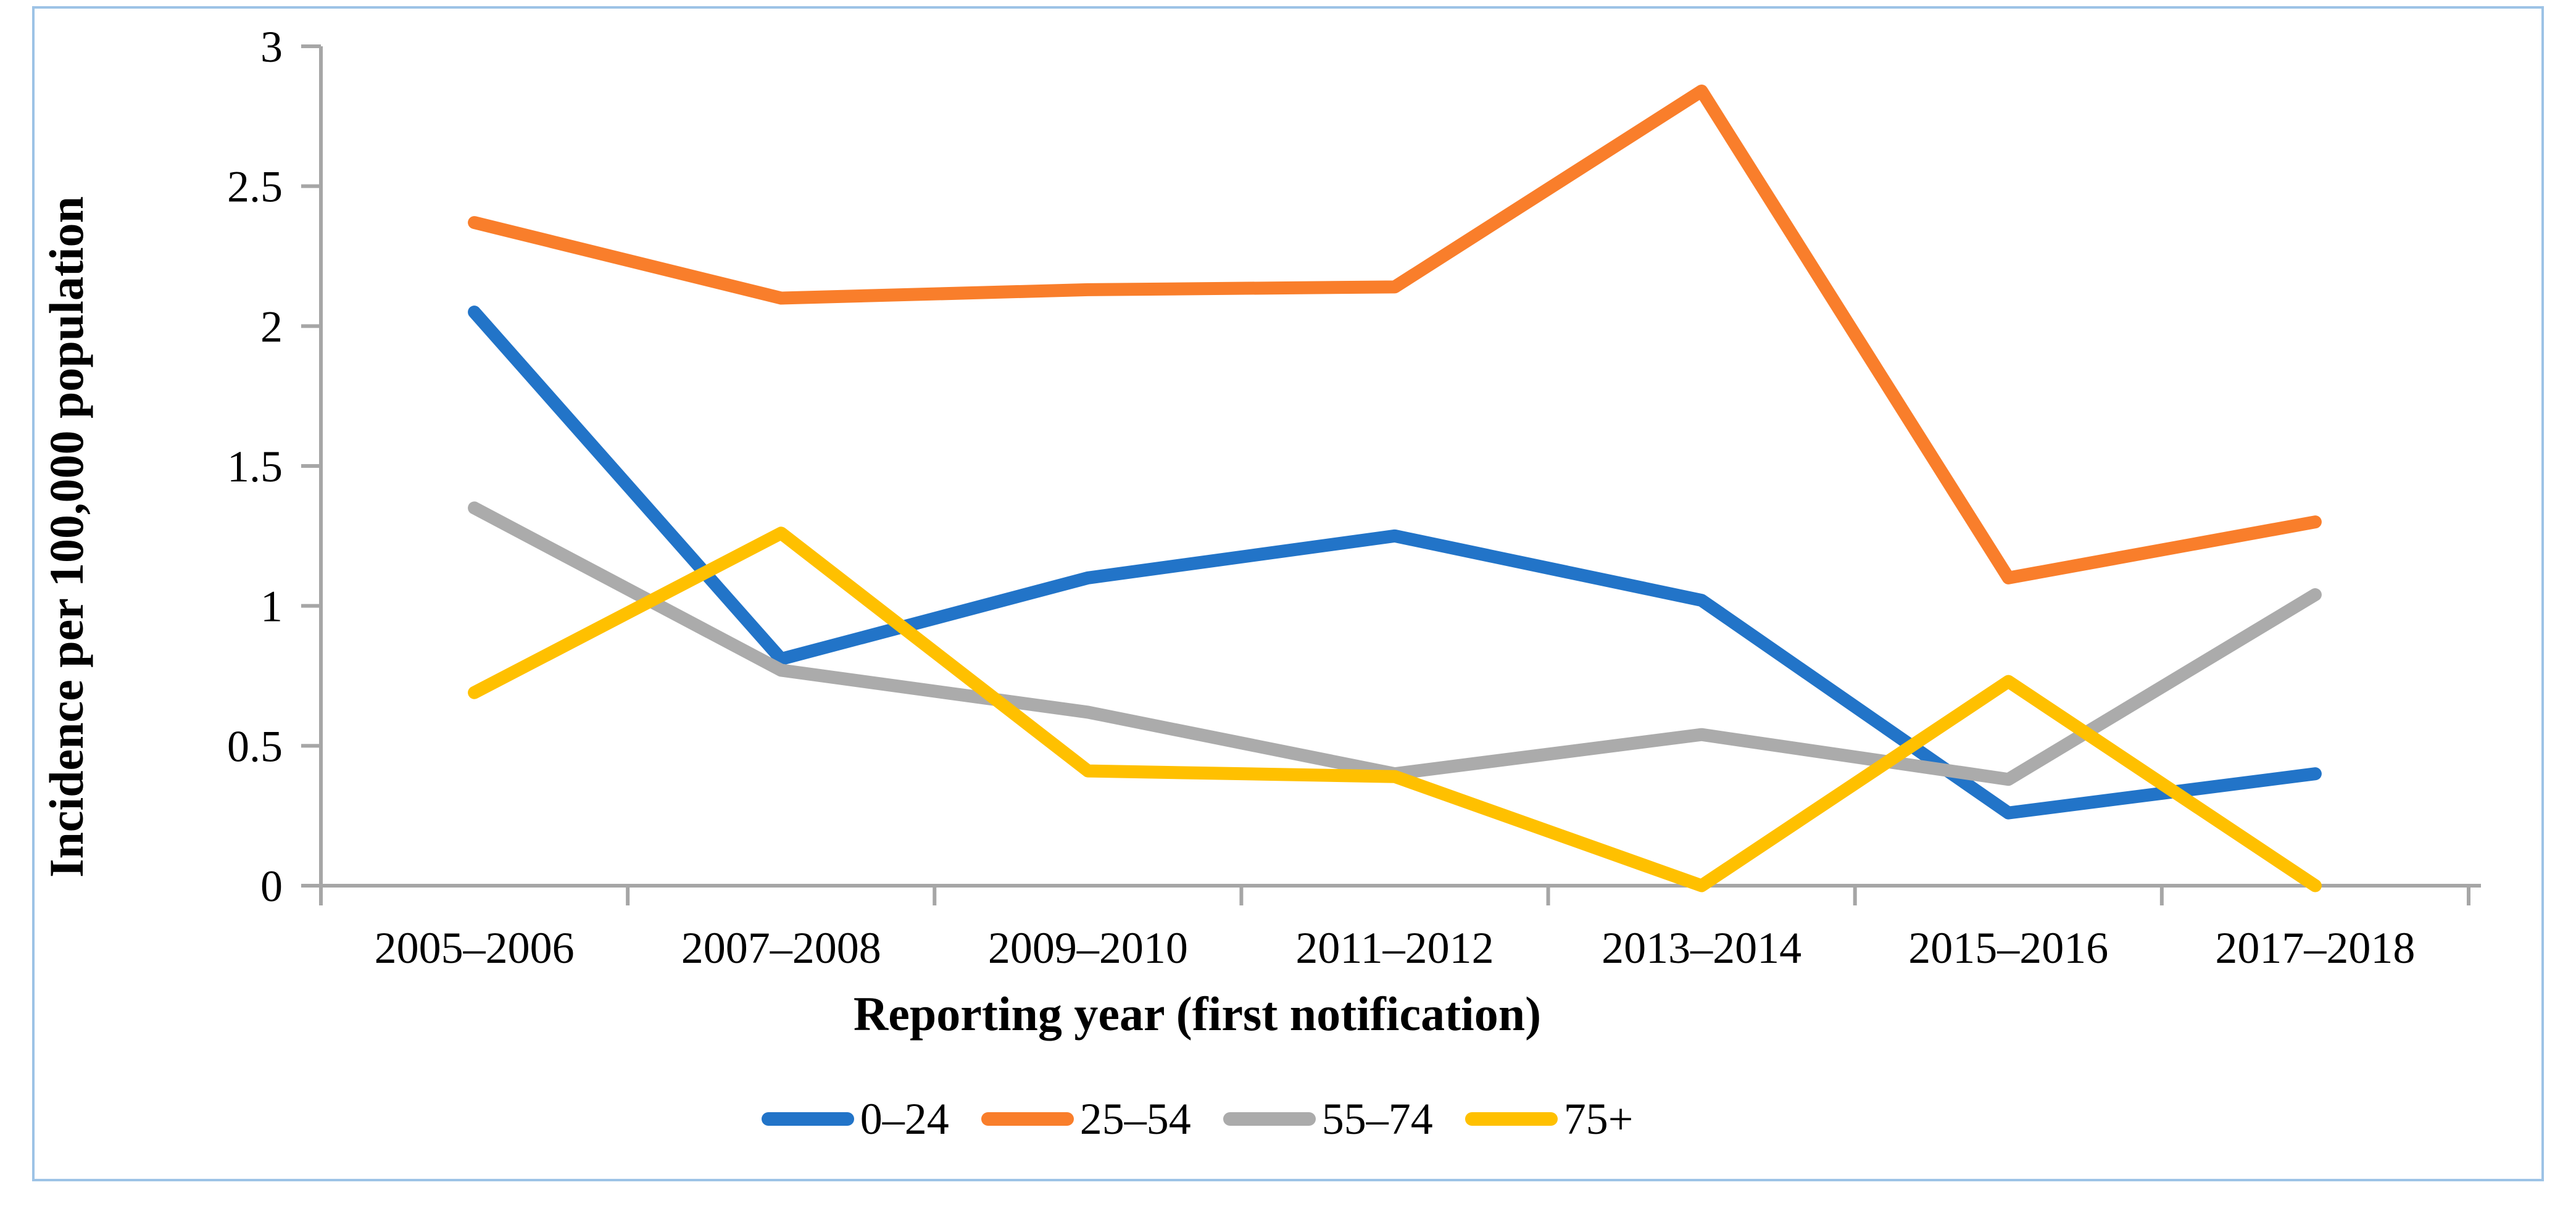 This screenshot has width=2576, height=1206. Describe the element at coordinates (66, 537) in the screenshot. I see `y-axis-title: Incidence per 100,000 population` at that location.